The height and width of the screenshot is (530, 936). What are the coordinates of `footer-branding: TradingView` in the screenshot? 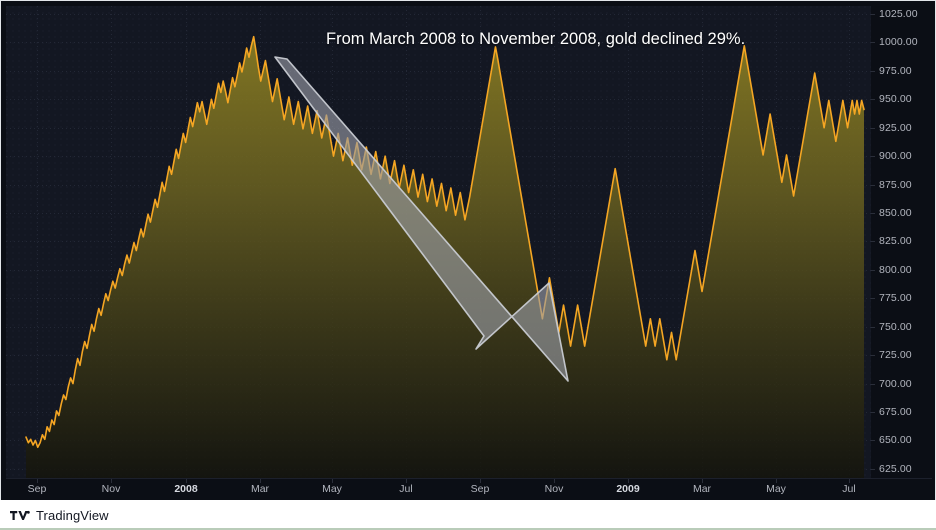 It's located at (468, 515).